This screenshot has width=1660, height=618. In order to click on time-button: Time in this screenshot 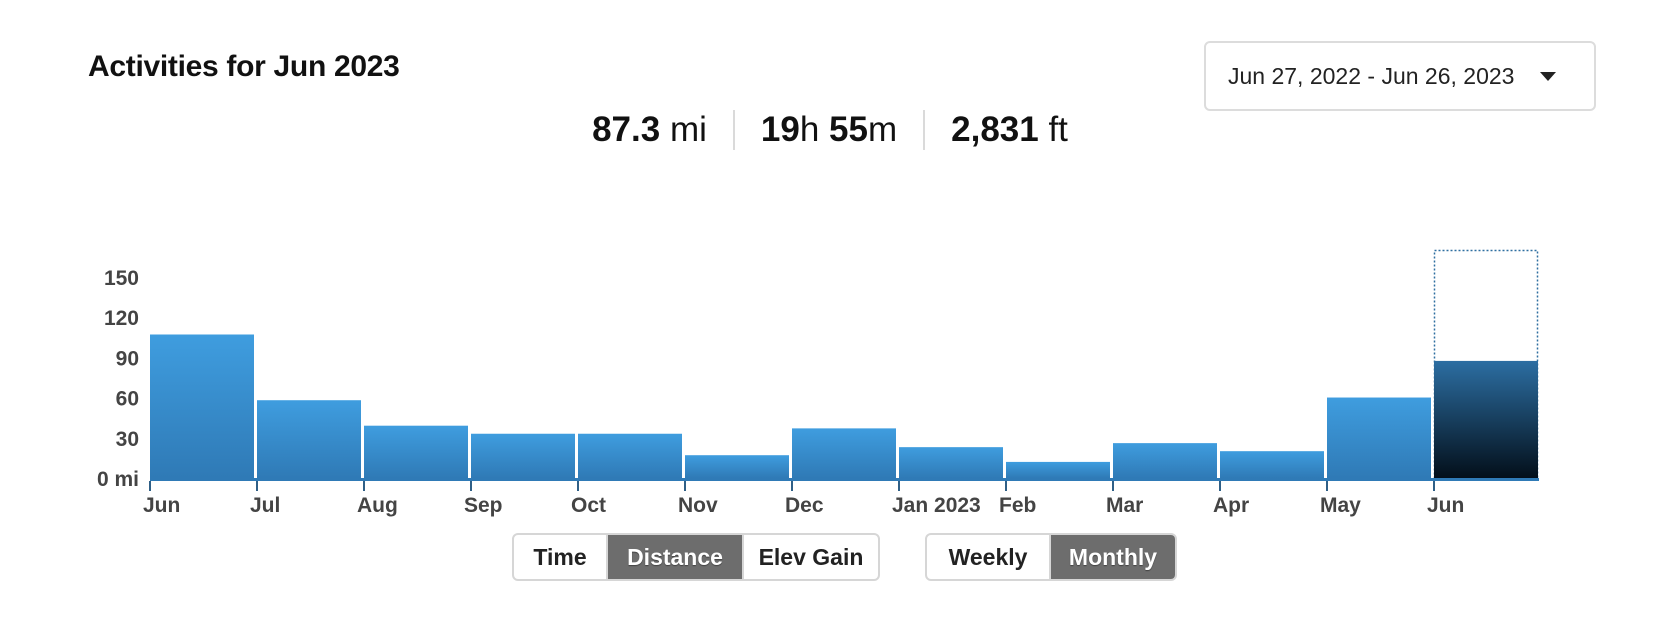, I will do `click(561, 557)`.